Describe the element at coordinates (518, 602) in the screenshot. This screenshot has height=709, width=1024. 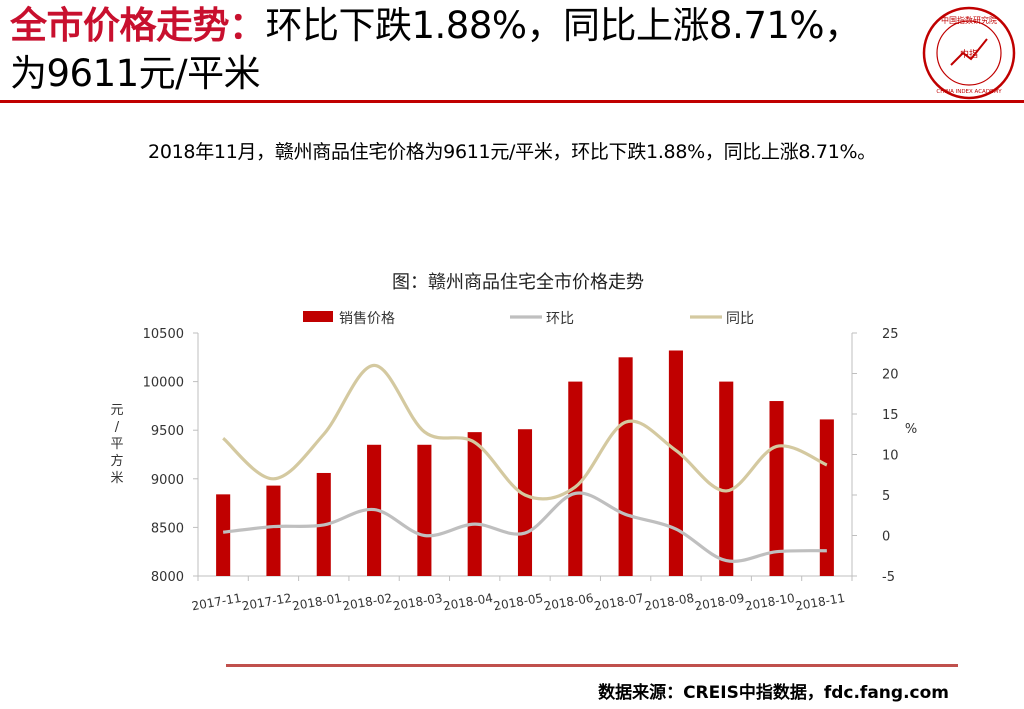
I see `x-tick-label: 2018-05` at that location.